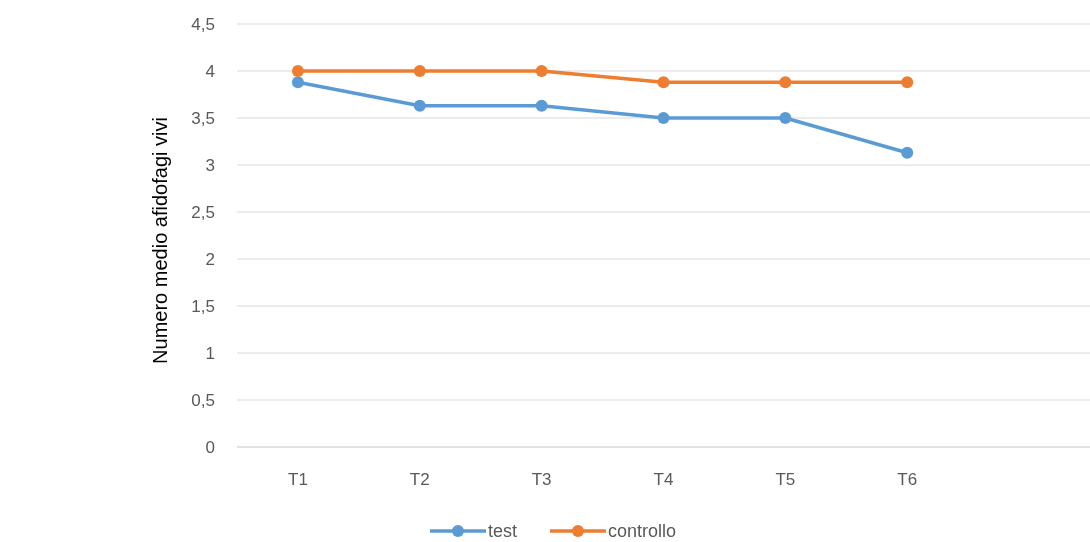  Describe the element at coordinates (203, 212) in the screenshot. I see `y-tick-label: 2,5` at that location.